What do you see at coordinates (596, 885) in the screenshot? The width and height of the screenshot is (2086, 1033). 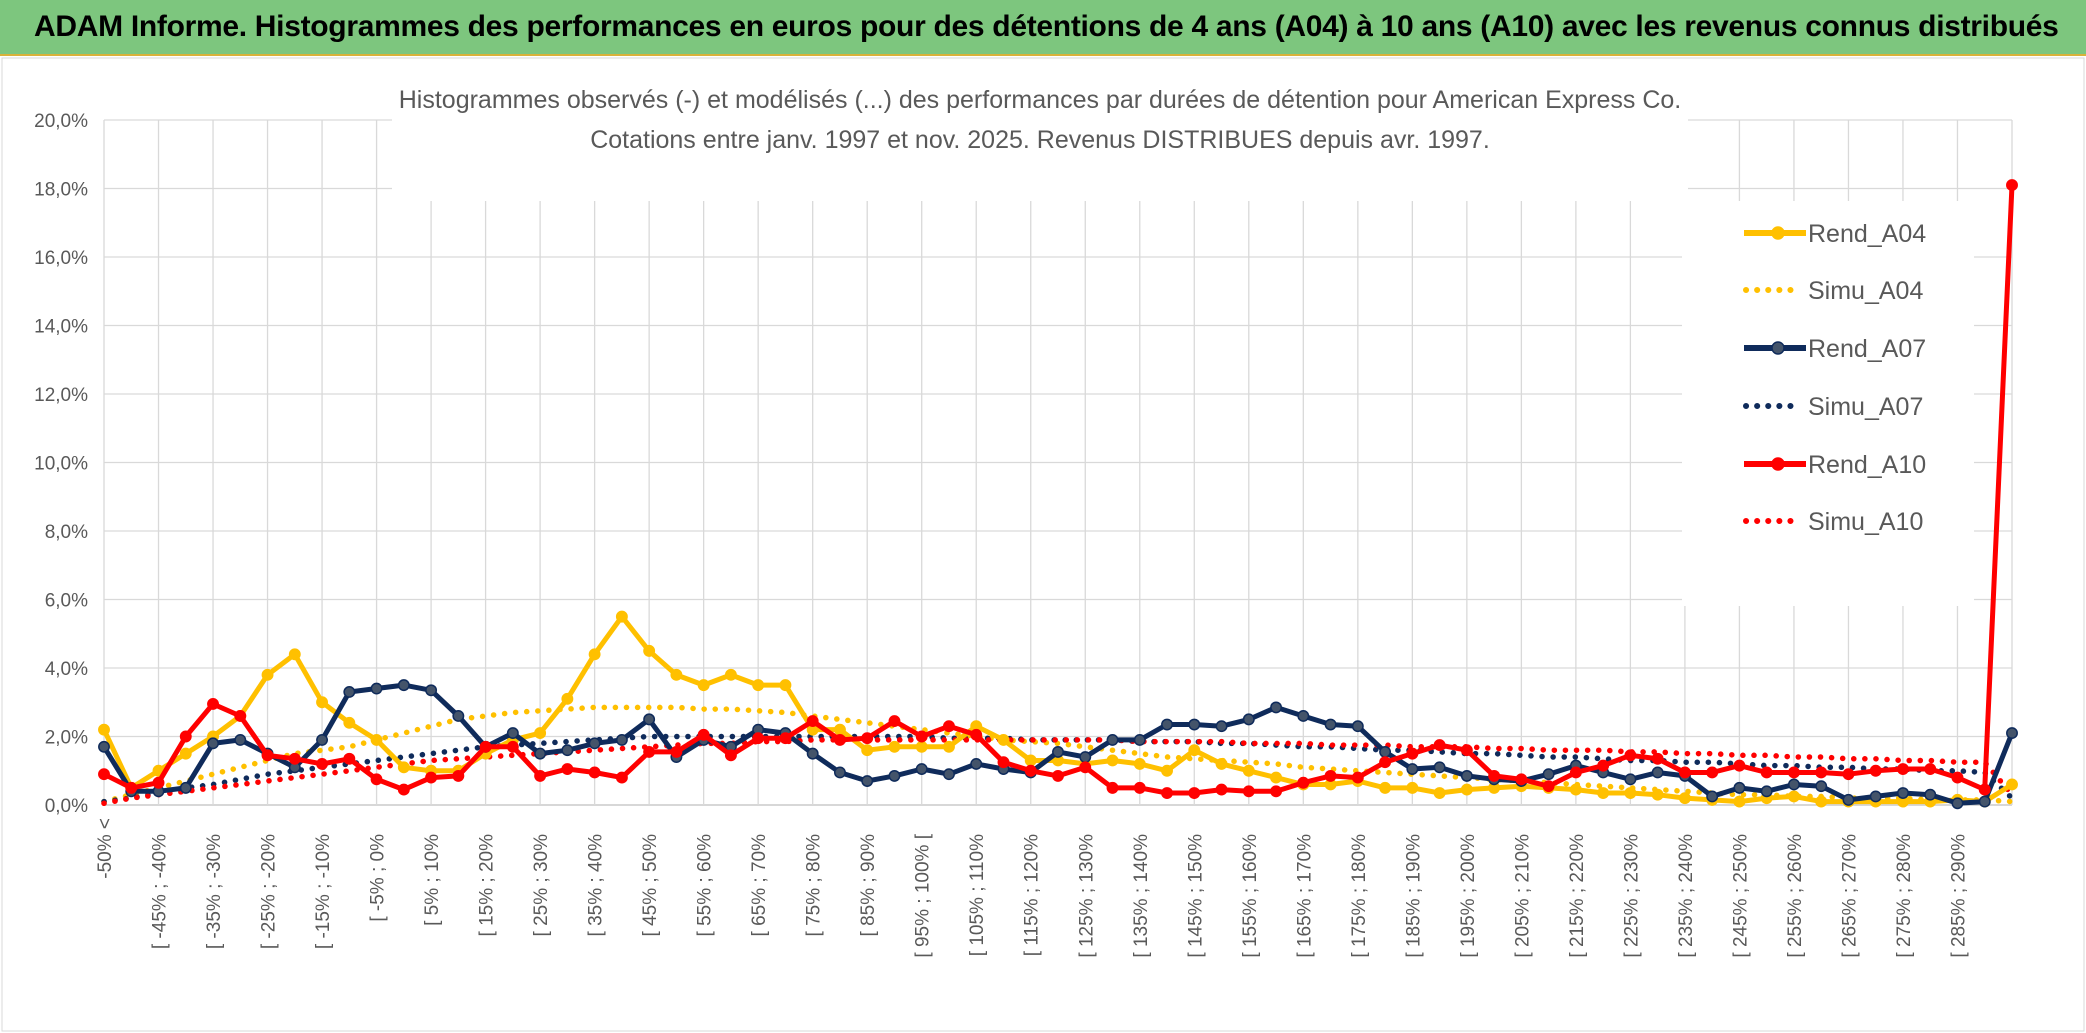 I see `x-tick-label: [ 35% ; 40%` at bounding box center [596, 885].